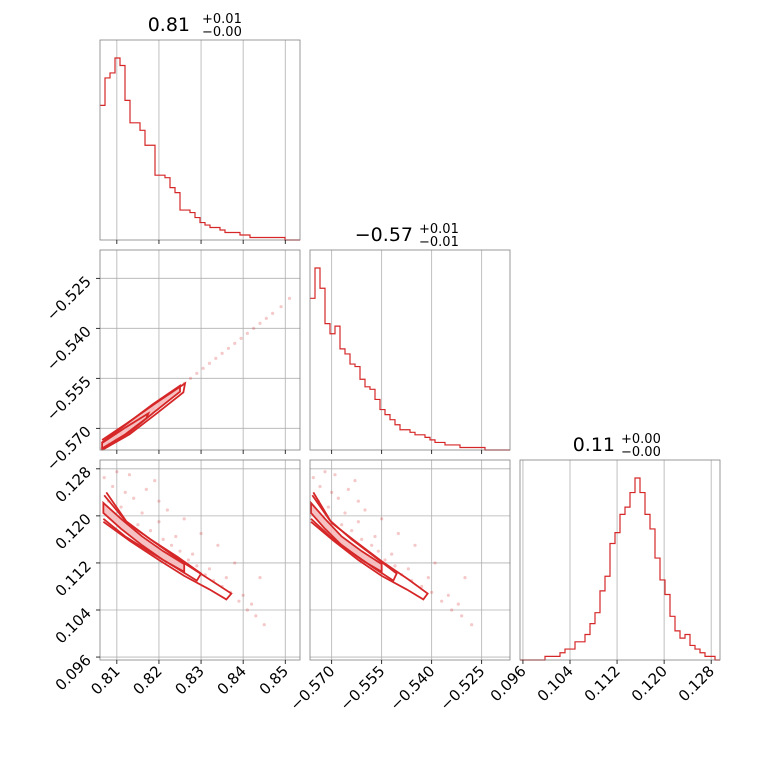  I want to click on param0-err-minus: −0.00, so click(222, 32).